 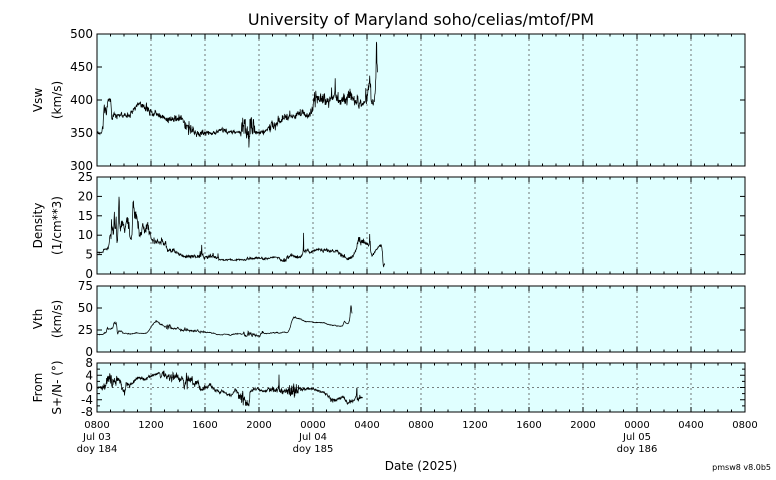 What do you see at coordinates (85, 216) in the screenshot?
I see `y-tick-label: 15` at bounding box center [85, 216].